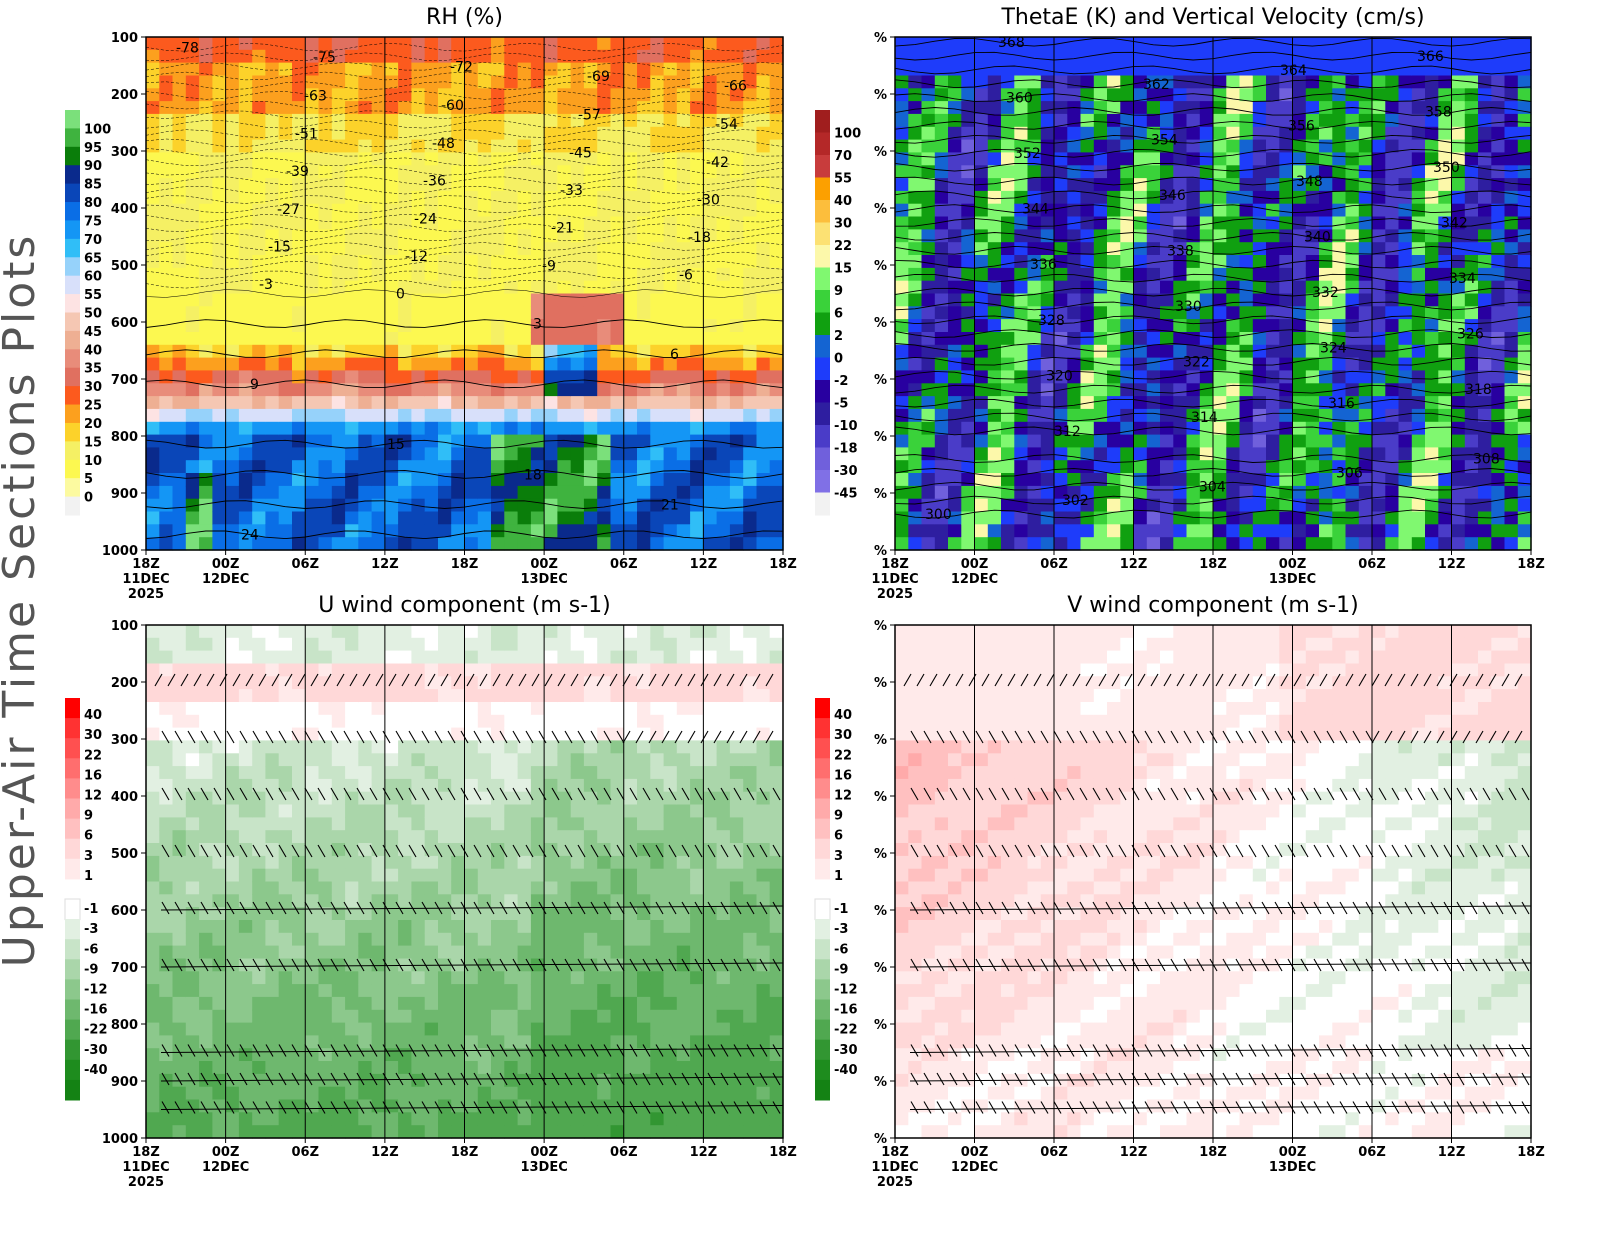 This screenshot has height=1240, width=1600. What do you see at coordinates (895, 594) in the screenshot?
I see `x-year-label: 2025` at bounding box center [895, 594].